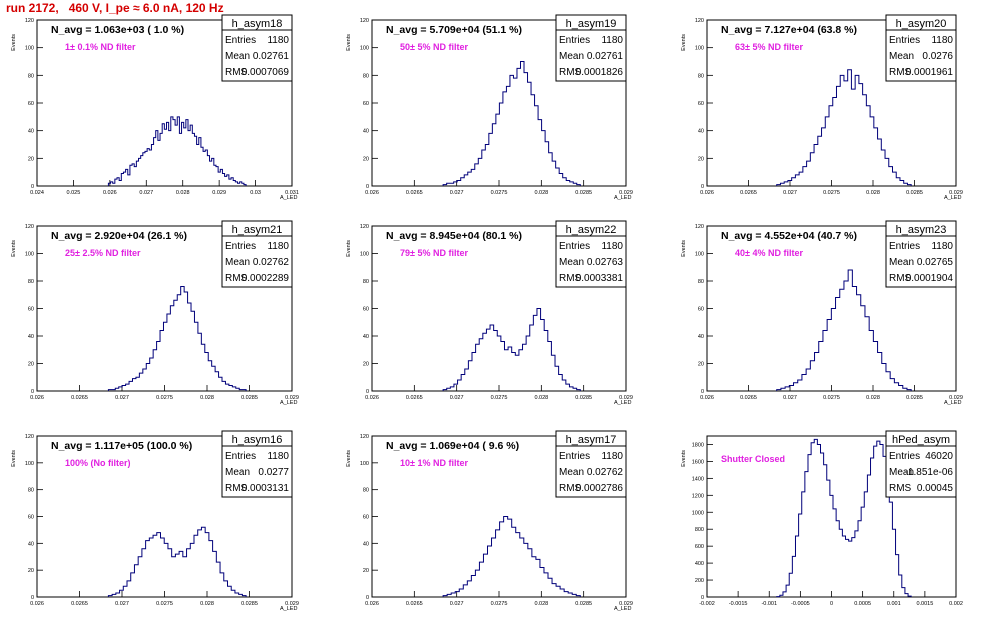  What do you see at coordinates (921, 24) in the screenshot?
I see `histogram-name: h_asym20` at bounding box center [921, 24].